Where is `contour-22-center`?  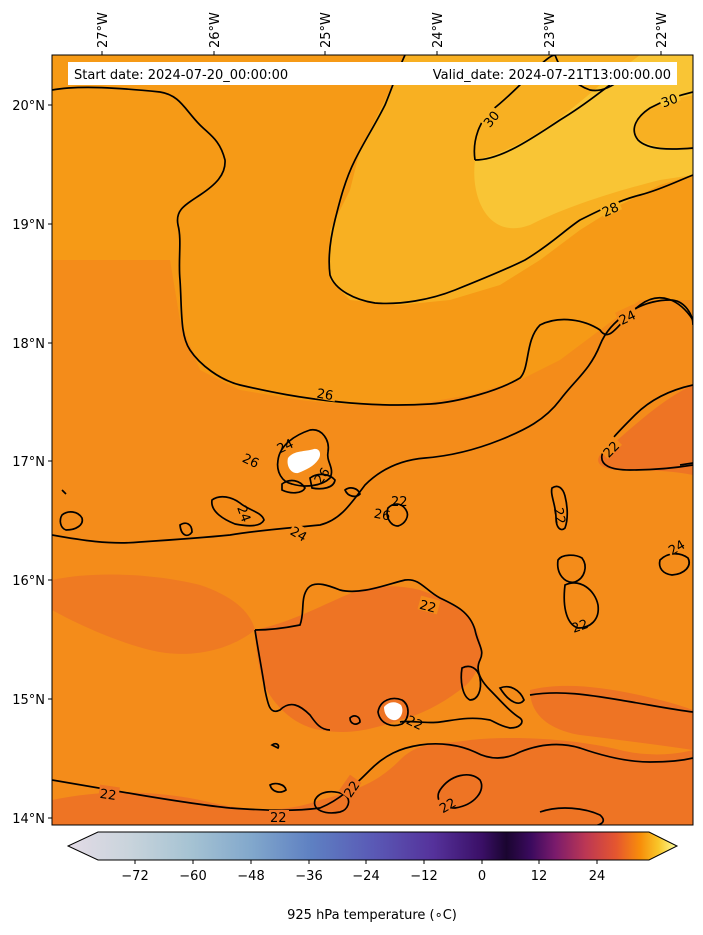 contour-22-center is located at coordinates (388, 654).